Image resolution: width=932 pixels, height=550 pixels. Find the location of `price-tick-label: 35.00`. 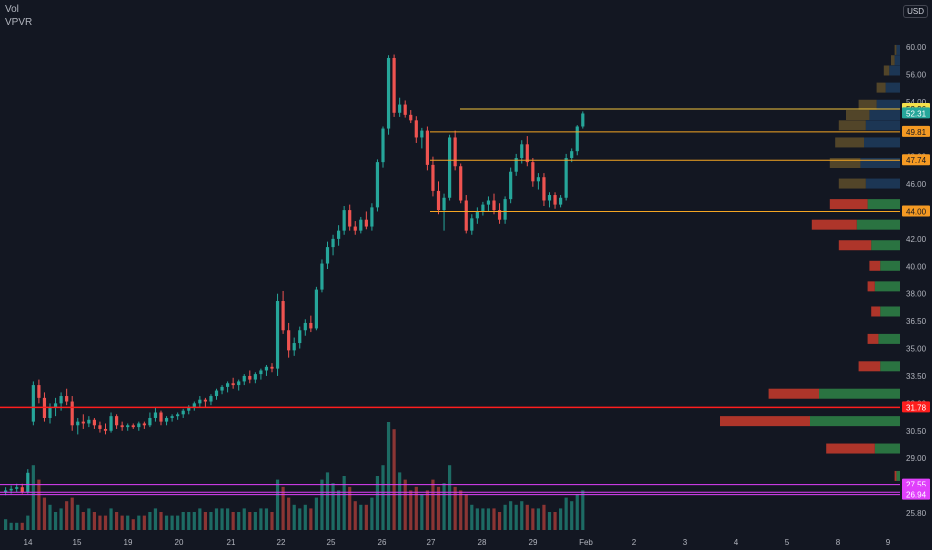

price-tick-label: 35.00 is located at coordinates (916, 349).